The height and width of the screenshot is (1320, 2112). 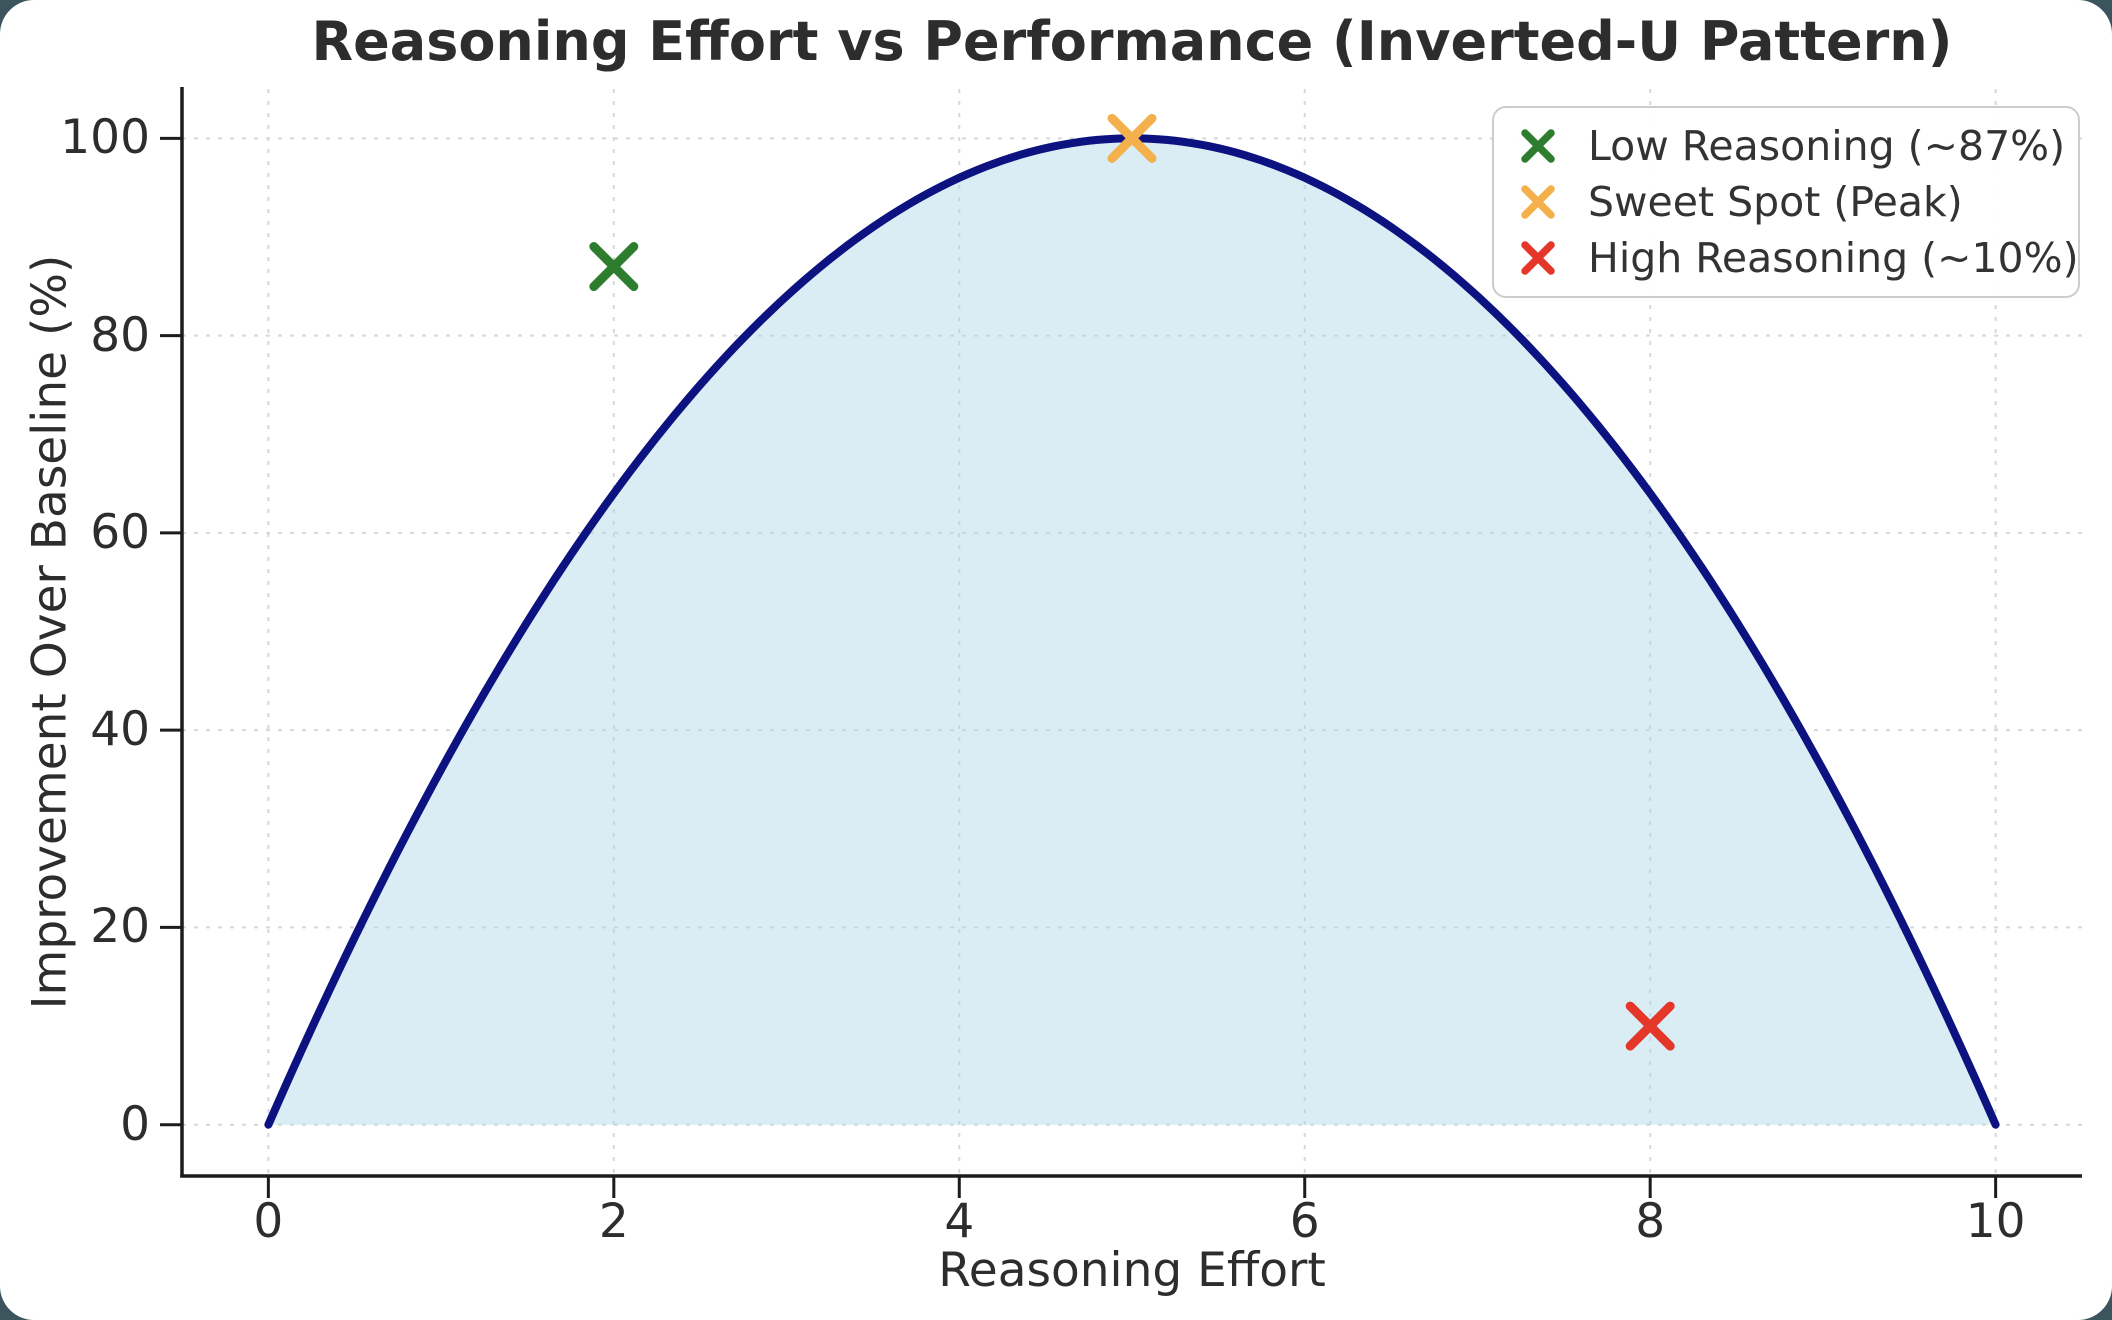 I want to click on y-axis-label: Improvement Over Baseline (%), so click(x=50, y=632).